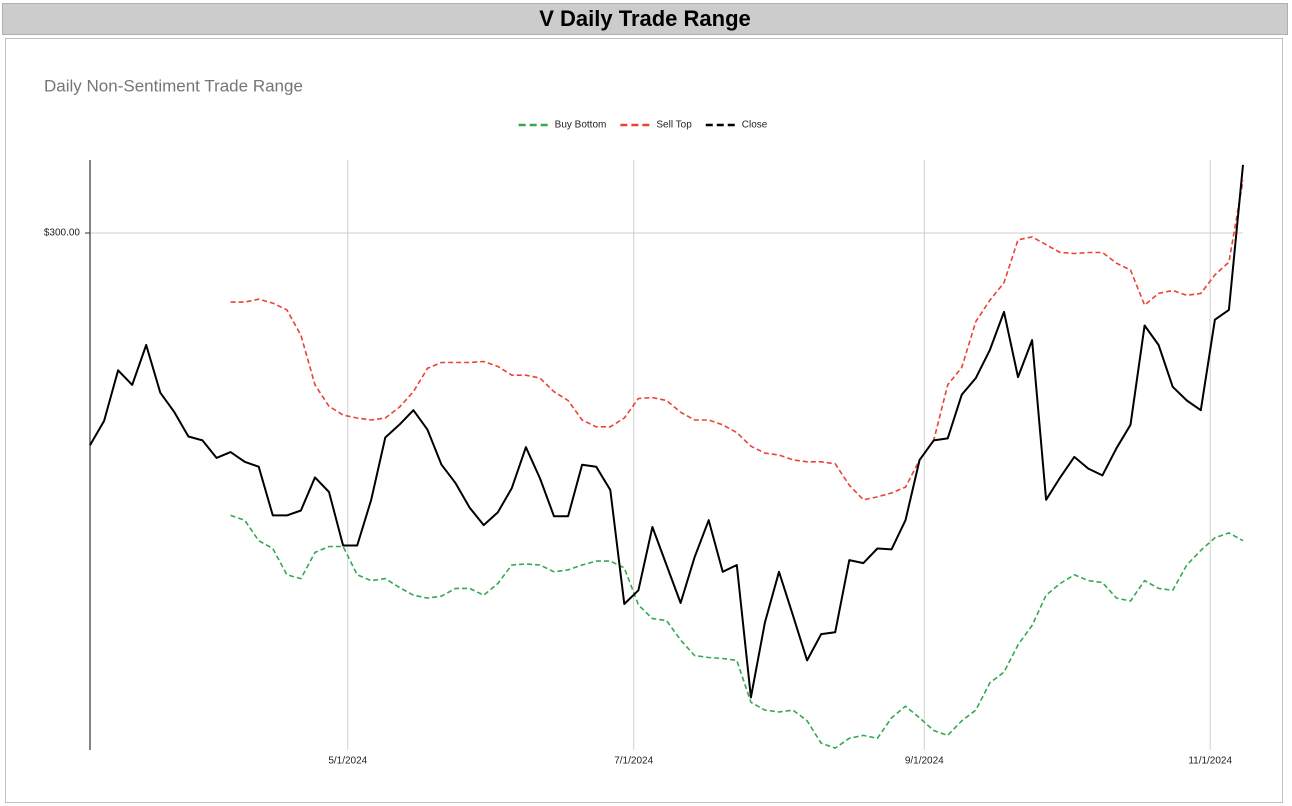 This screenshot has width=1292, height=806. I want to click on sheet-title: V Daily Trade Range, so click(645, 18).